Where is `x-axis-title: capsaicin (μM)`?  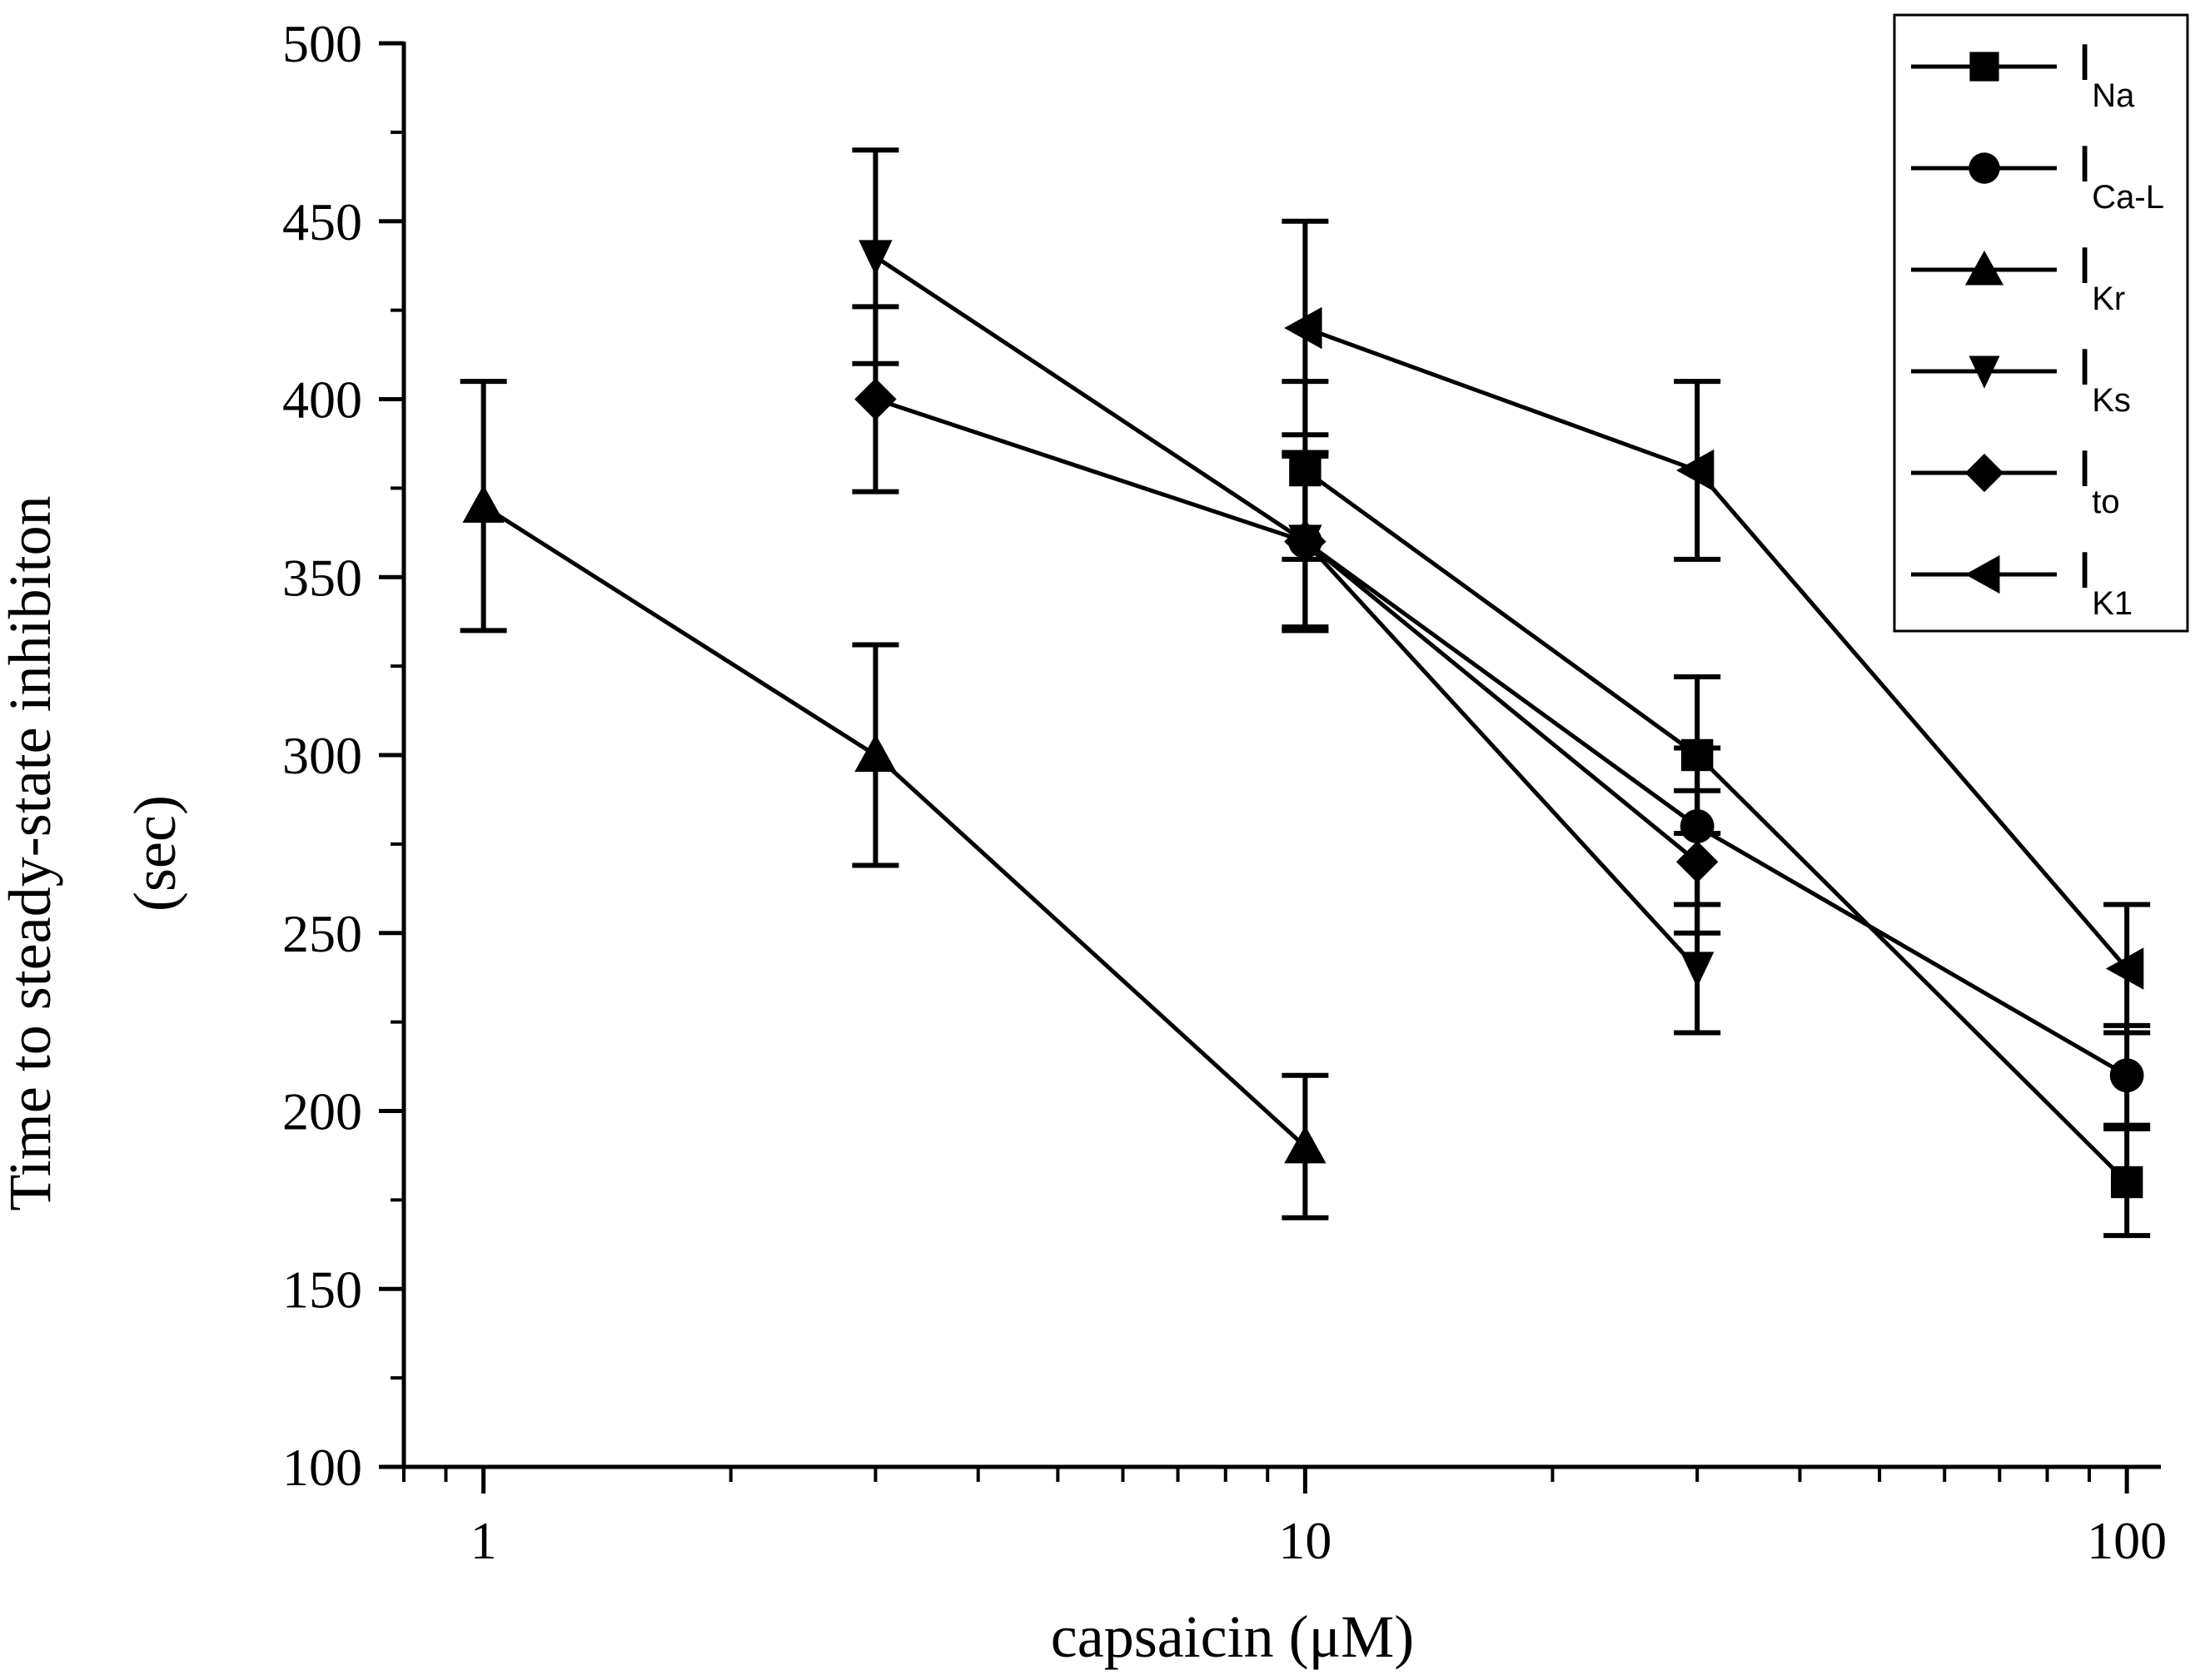 x-axis-title: capsaicin (μM) is located at coordinates (1232, 1636).